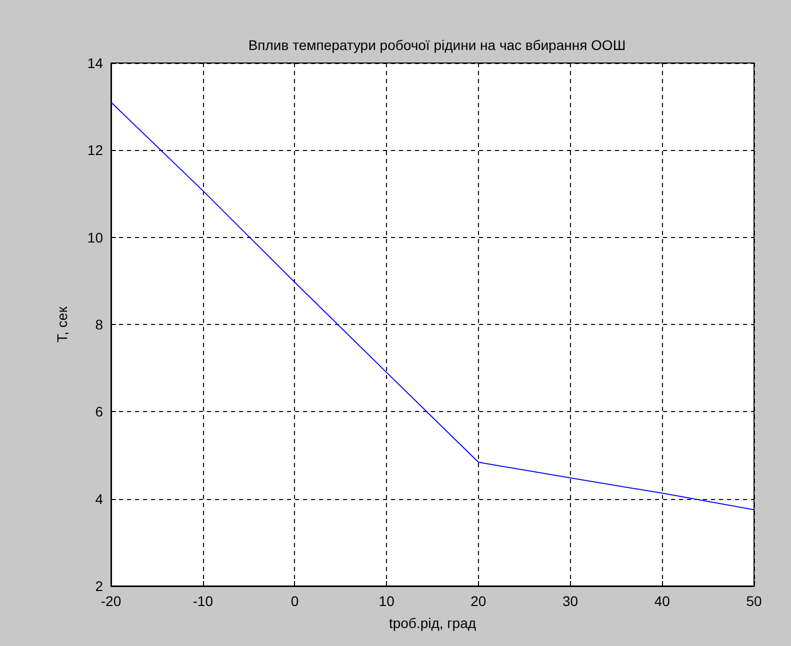  Describe the element at coordinates (99, 586) in the screenshot. I see `y-tick-label: 2` at that location.